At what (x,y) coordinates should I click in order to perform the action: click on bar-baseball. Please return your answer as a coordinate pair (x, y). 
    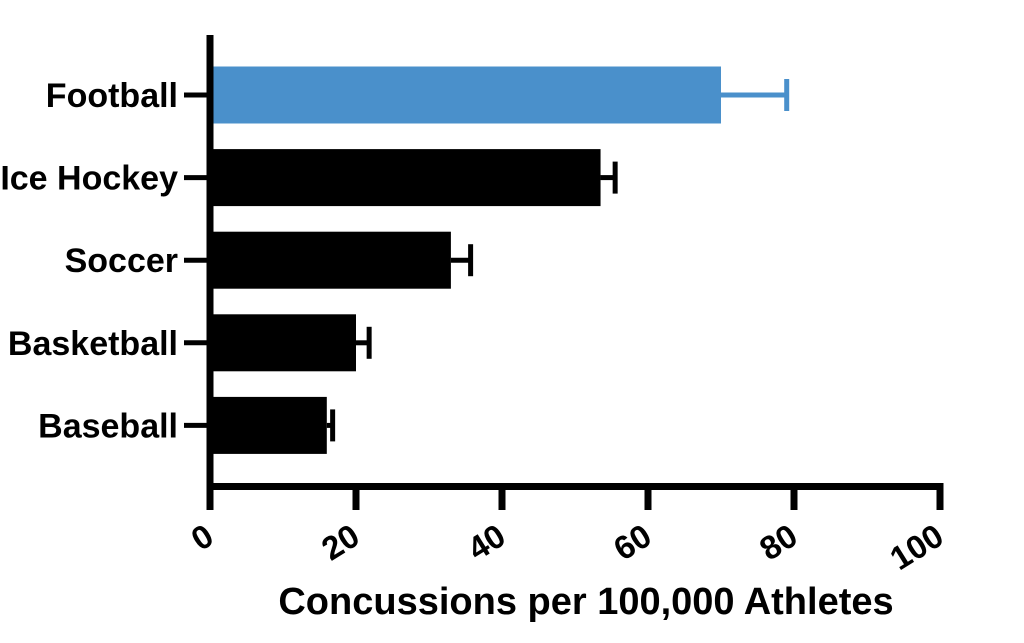
    Looking at the image, I should click on (268, 425).